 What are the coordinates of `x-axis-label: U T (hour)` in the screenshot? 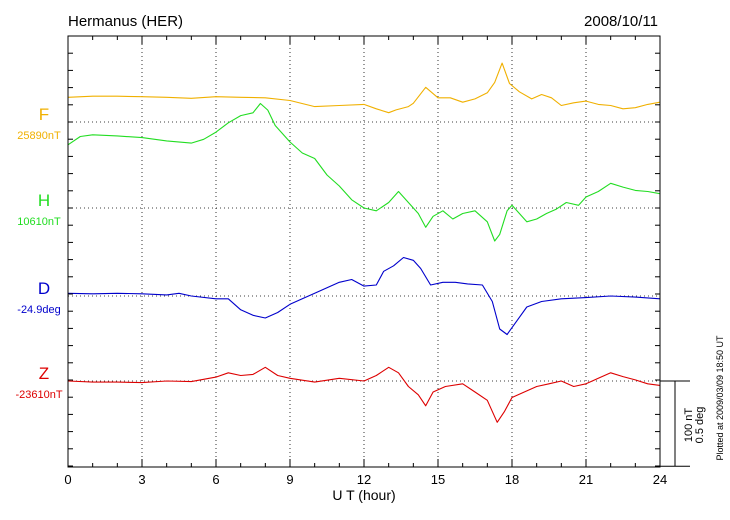 It's located at (363, 495).